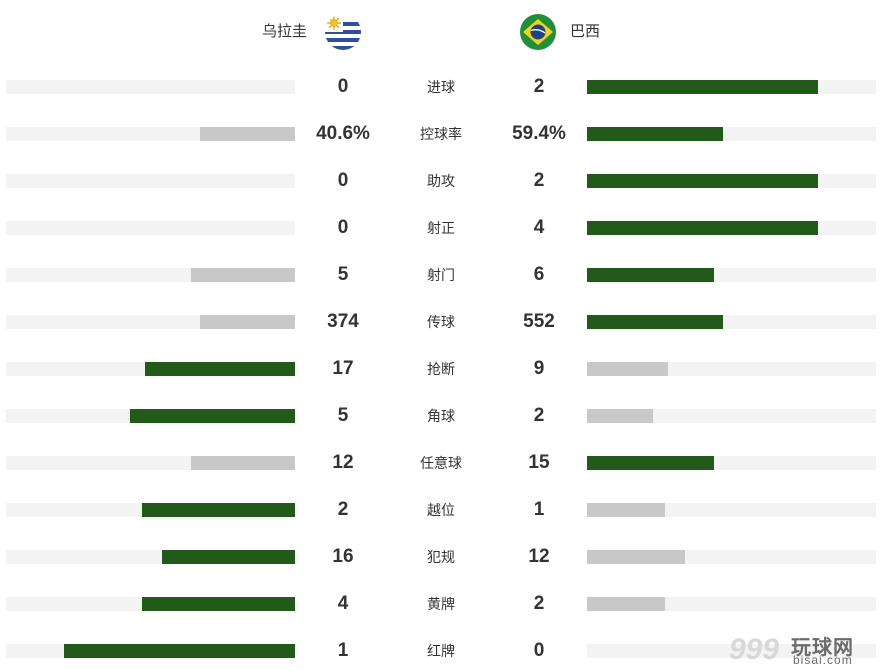 This screenshot has width=885, height=671. I want to click on away-stat-value: 15, so click(539, 462).